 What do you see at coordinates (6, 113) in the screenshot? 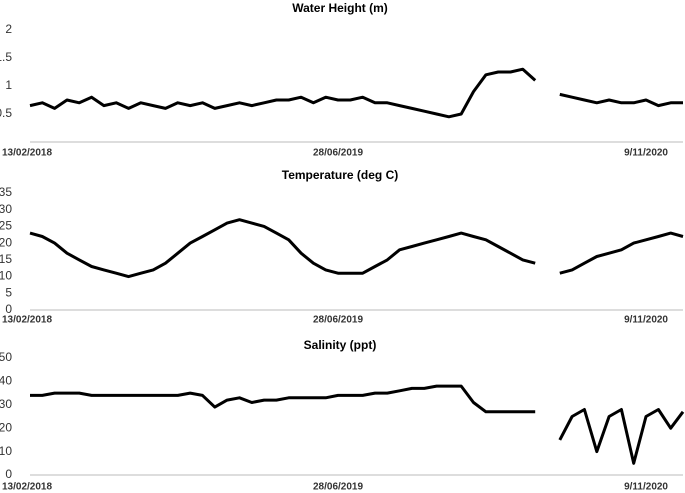
I see `y-tick-label: 0.5` at bounding box center [6, 113].